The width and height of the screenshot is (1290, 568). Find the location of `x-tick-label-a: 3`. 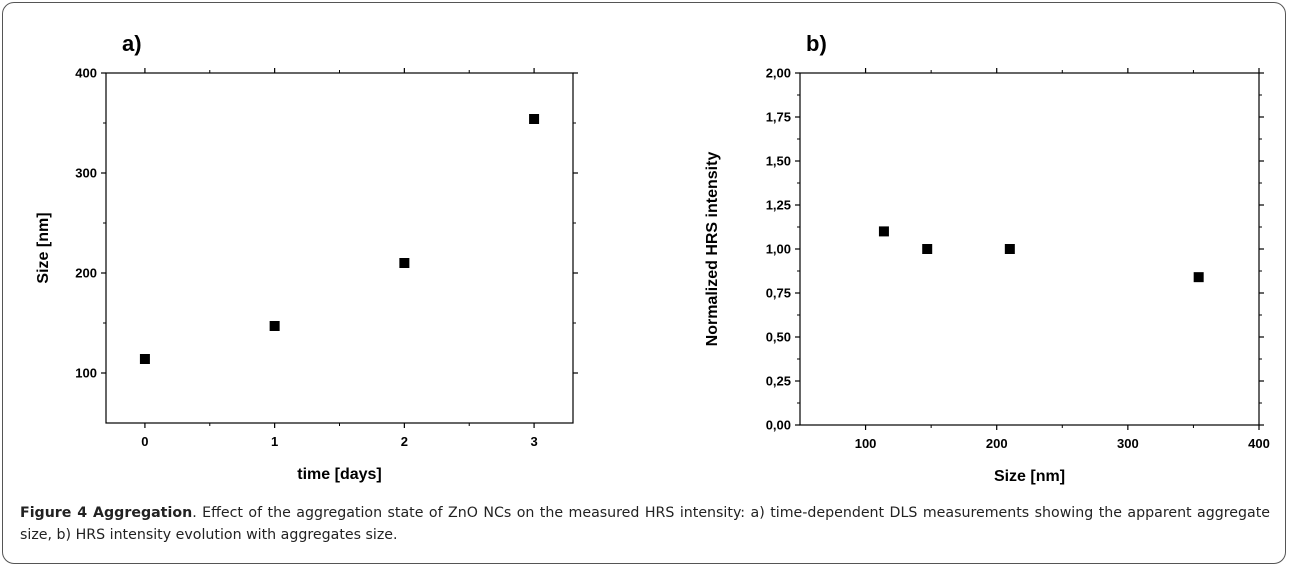

x-tick-label-a: 3 is located at coordinates (533, 441).